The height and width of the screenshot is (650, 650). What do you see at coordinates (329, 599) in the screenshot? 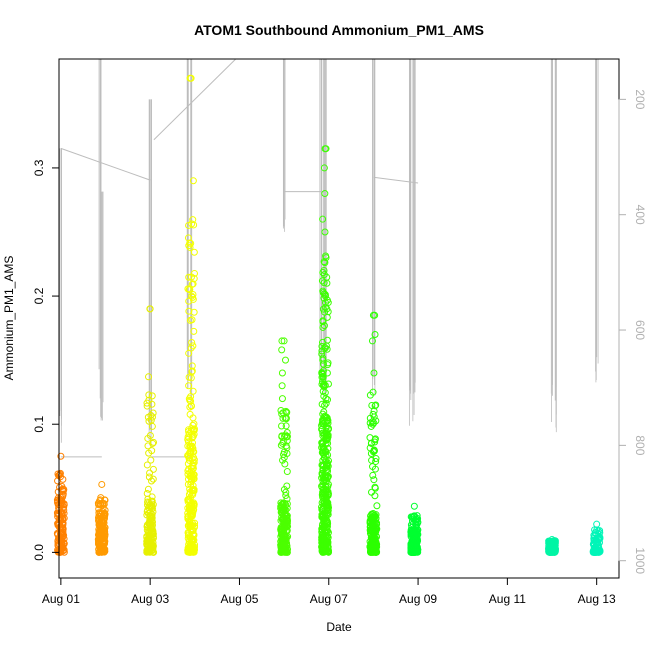
I see `x-tick-label: Aug 07` at bounding box center [329, 599].